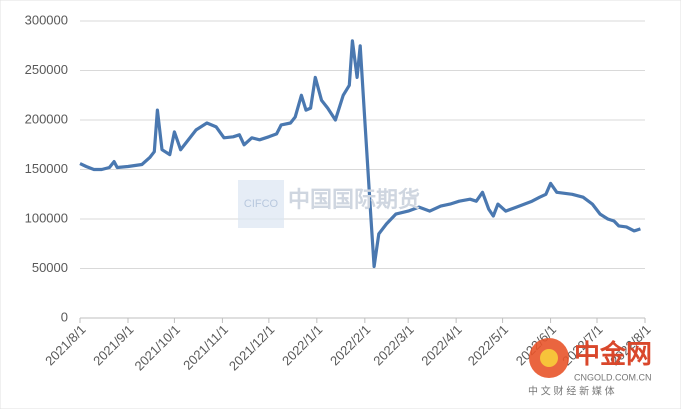 This screenshot has width=681, height=409. I want to click on watermark: CIFCO, so click(261, 204).